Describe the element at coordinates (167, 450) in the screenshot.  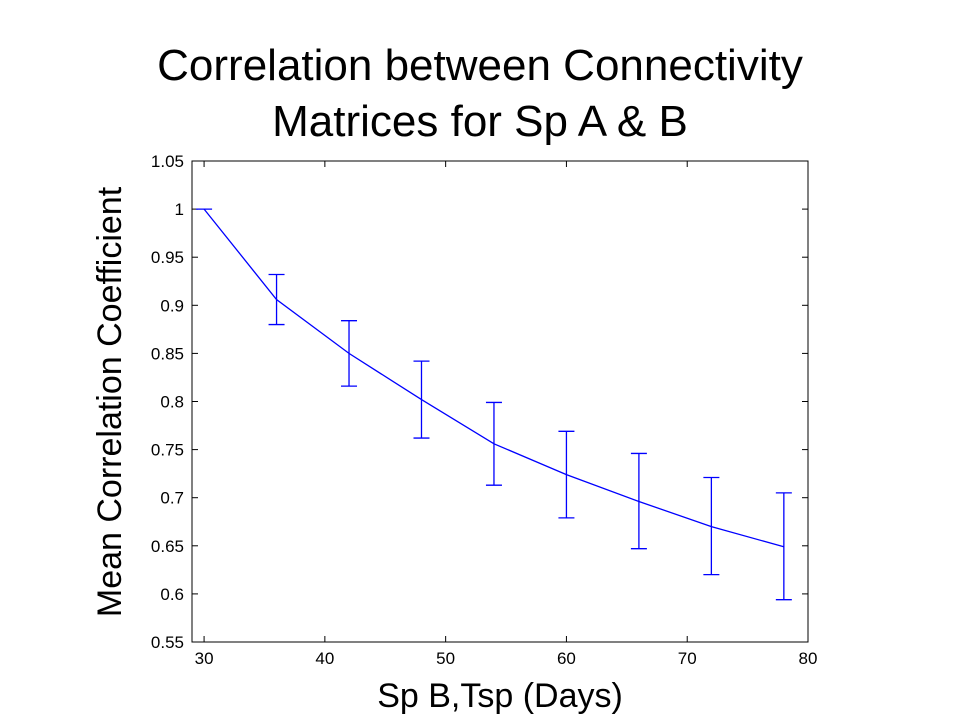
I see `y-tick-label: 0.75` at that location.